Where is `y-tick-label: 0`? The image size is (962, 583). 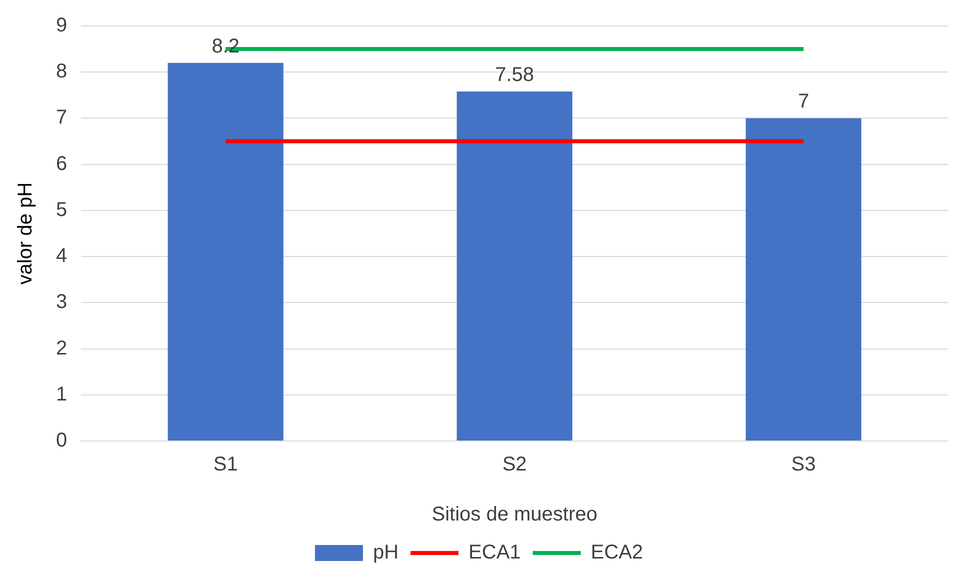
y-tick-label: 0 is located at coordinates (62, 441).